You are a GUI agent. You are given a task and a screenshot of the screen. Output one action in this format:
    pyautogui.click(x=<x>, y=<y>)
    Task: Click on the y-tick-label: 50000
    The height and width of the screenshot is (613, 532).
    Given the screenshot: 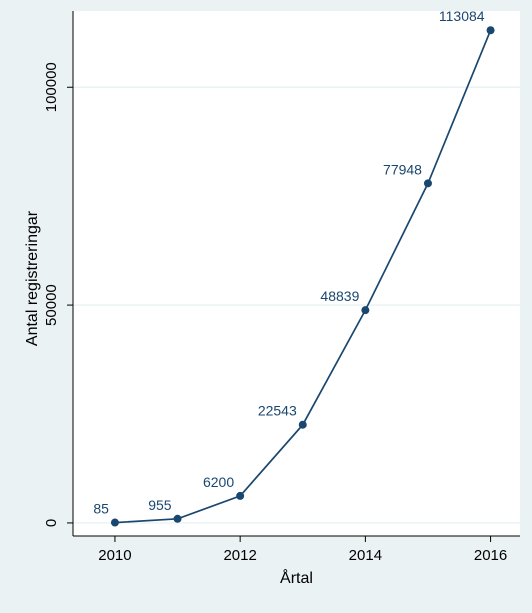 What is the action you would take?
    pyautogui.click(x=51, y=305)
    